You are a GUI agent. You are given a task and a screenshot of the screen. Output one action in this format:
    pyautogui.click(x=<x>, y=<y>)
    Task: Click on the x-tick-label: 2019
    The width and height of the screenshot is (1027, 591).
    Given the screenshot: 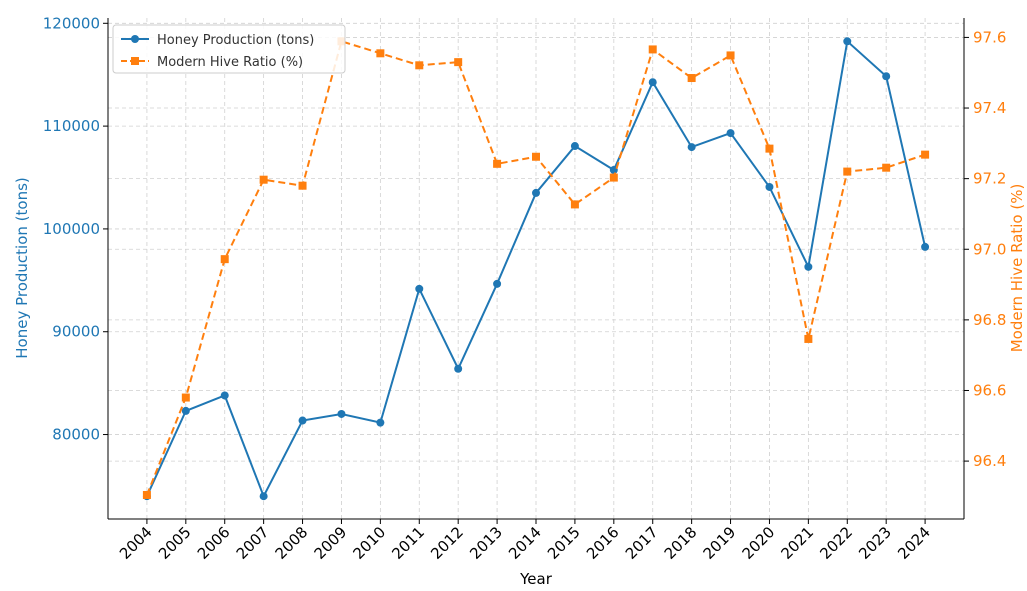 What is the action you would take?
    pyautogui.click(x=720, y=543)
    